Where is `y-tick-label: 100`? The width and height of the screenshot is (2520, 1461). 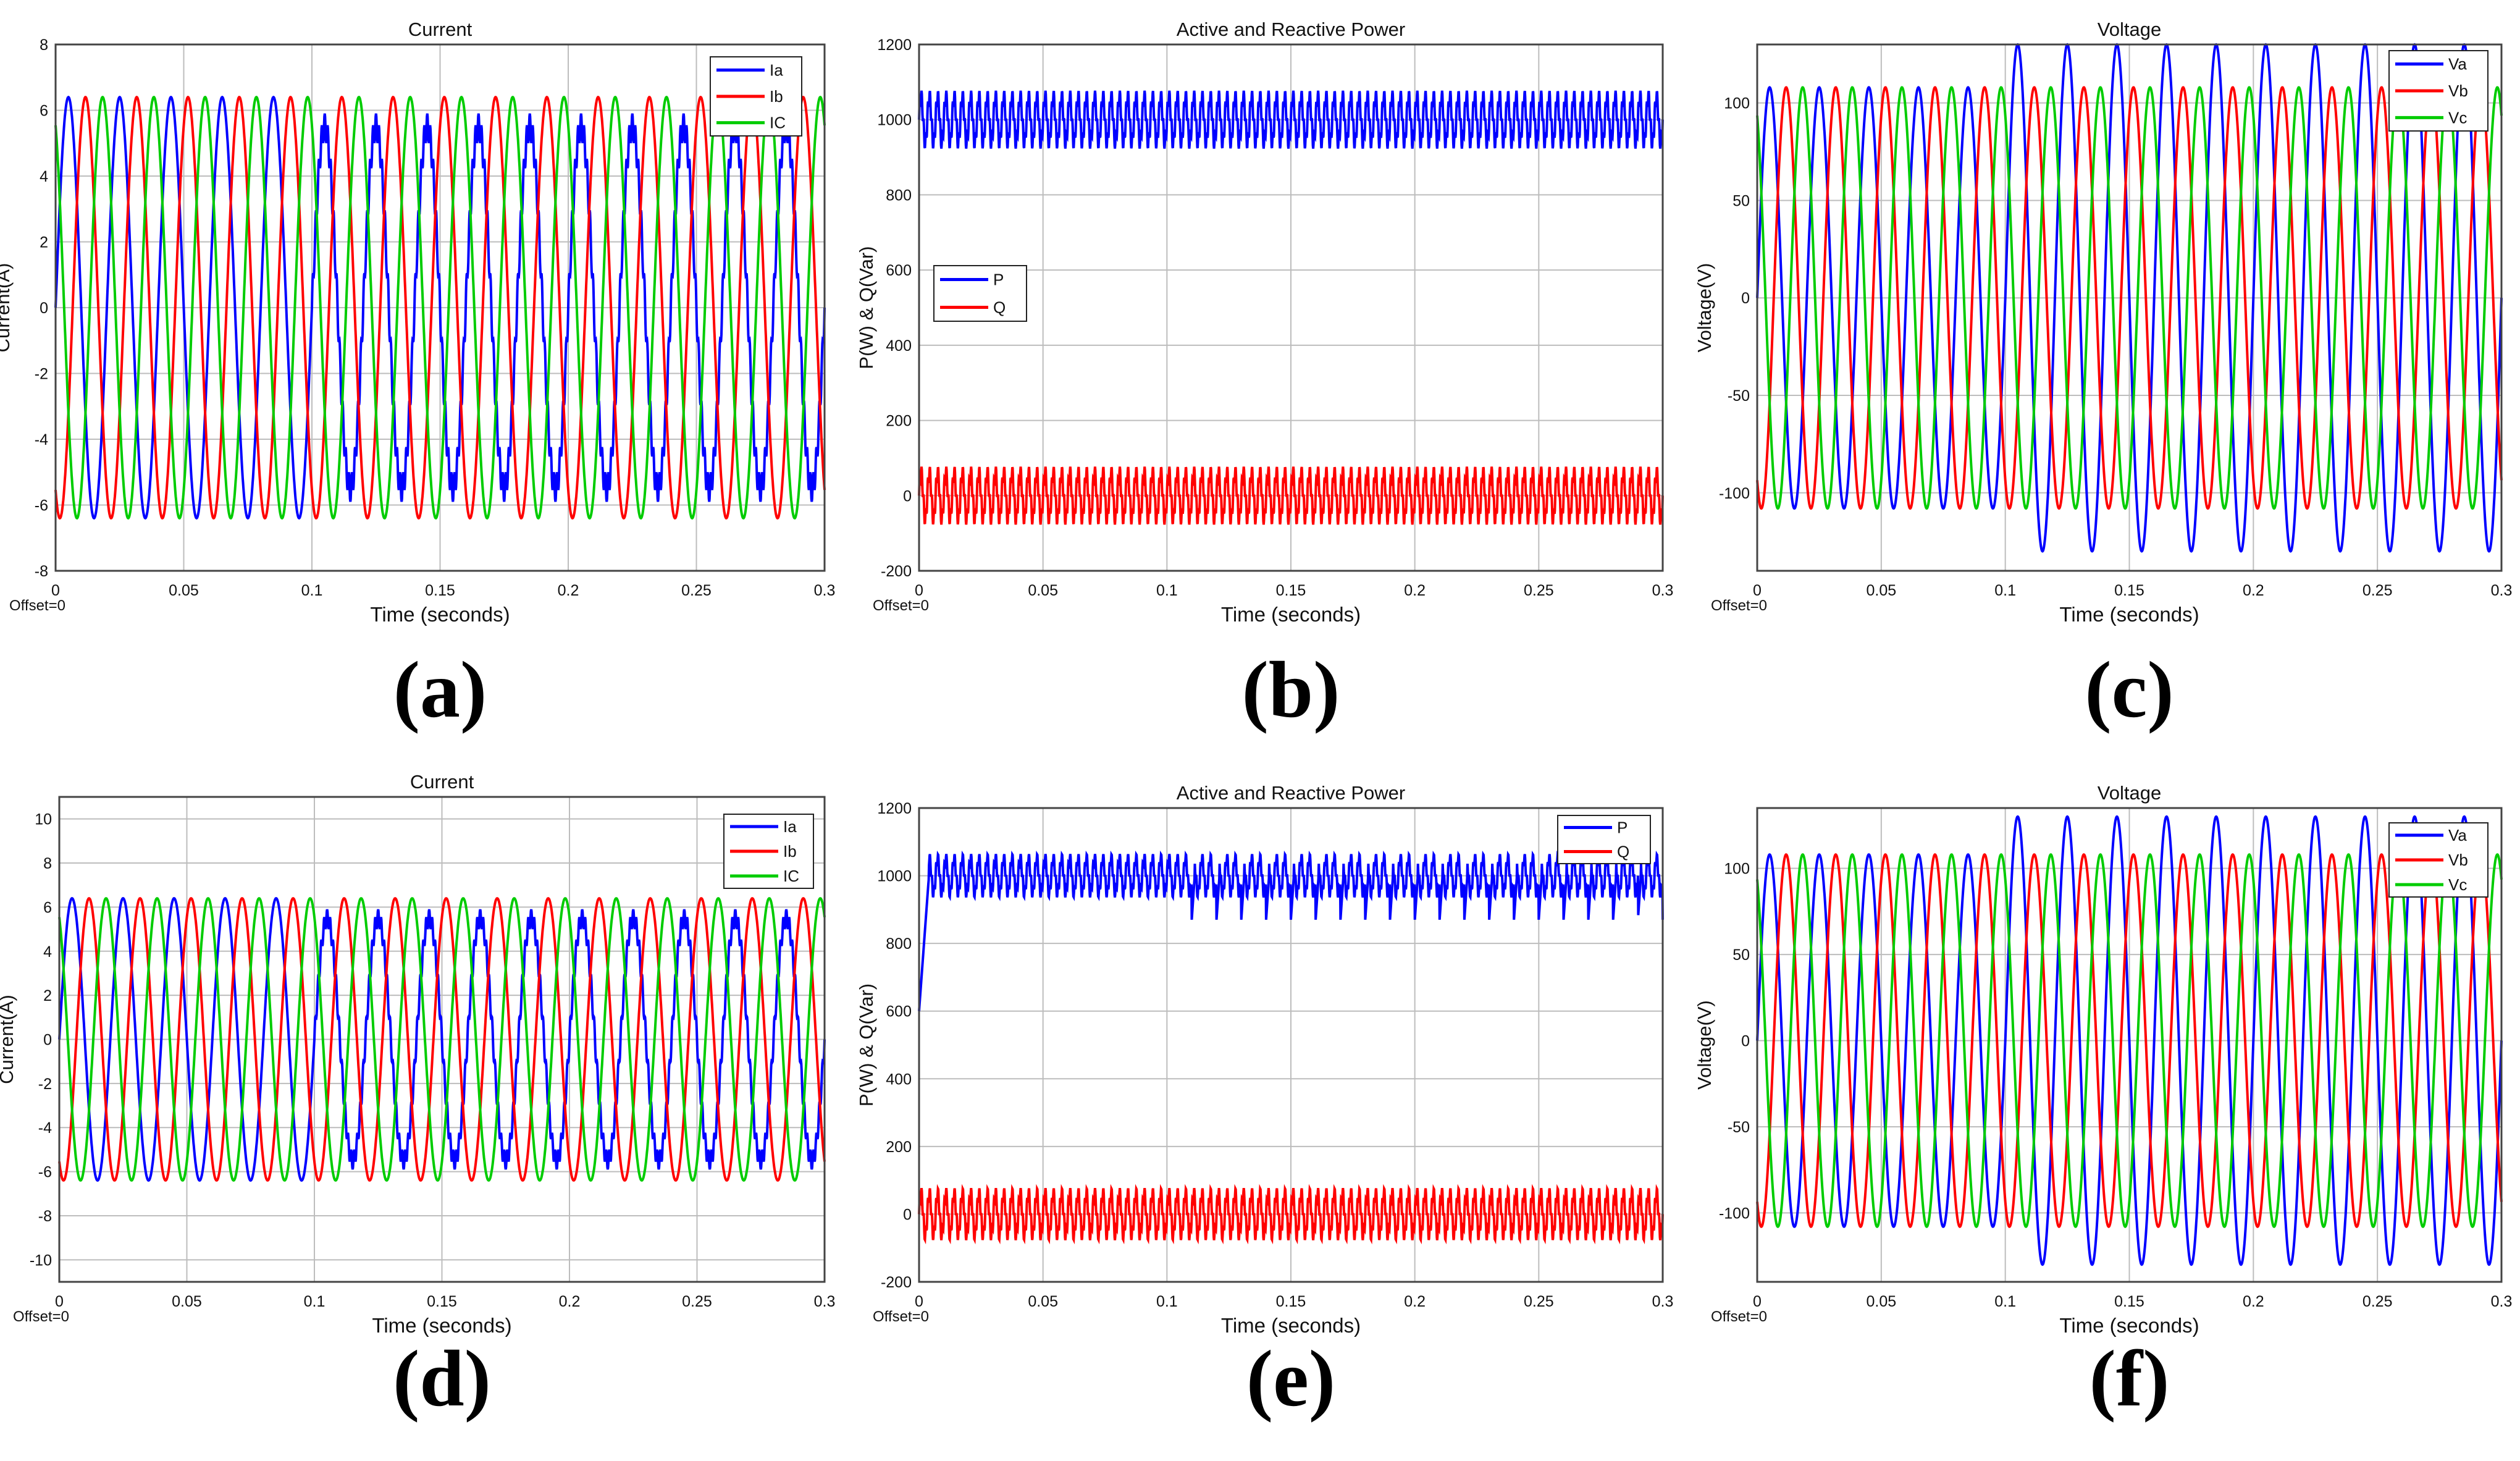 y-tick-label: 100 is located at coordinates (1737, 870).